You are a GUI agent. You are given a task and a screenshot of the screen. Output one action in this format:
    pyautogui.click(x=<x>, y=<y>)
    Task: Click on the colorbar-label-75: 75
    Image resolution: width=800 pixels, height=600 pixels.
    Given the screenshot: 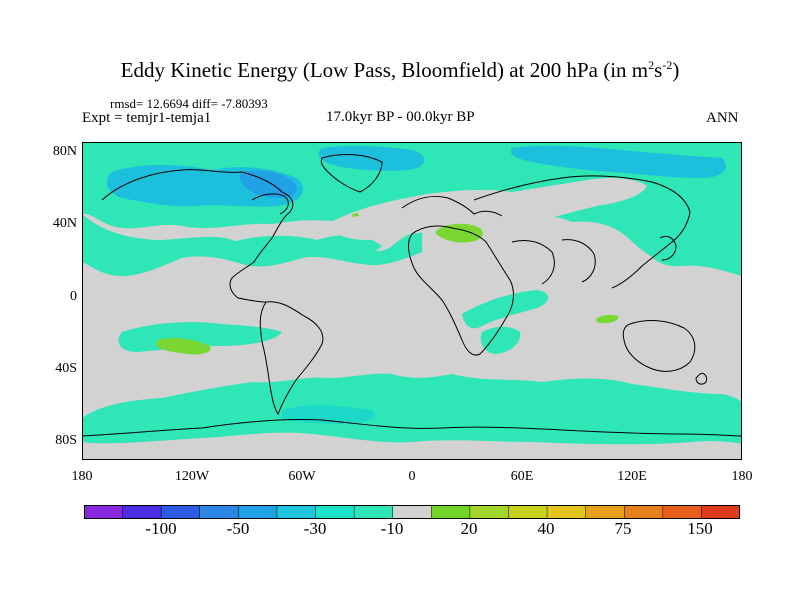 What is the action you would take?
    pyautogui.click(x=623, y=528)
    